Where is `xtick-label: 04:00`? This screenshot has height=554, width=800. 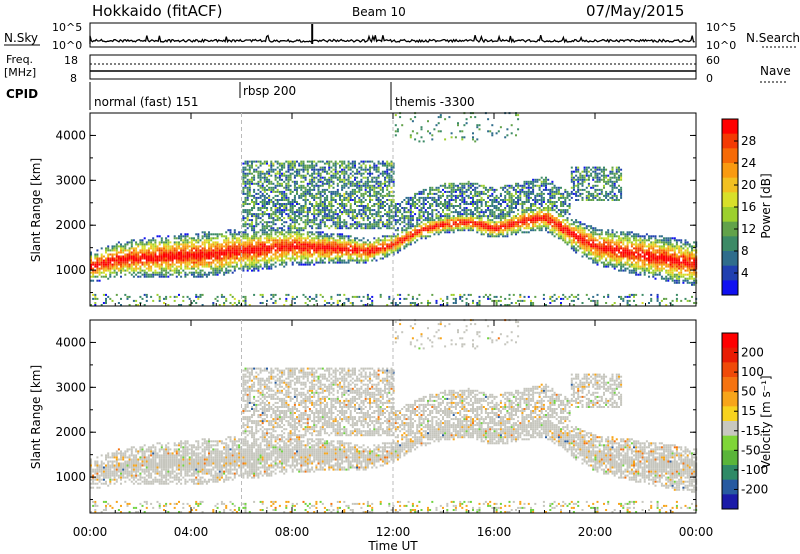 xtick-label: 04:00 is located at coordinates (191, 532).